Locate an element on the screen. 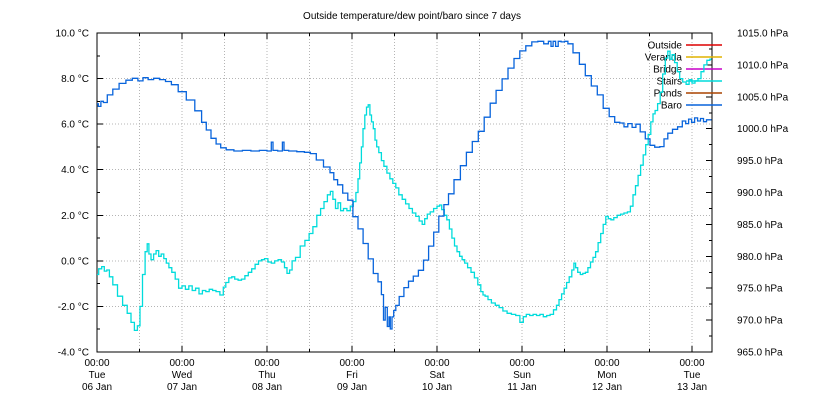  legend-label-veranda: Veranda is located at coordinates (664, 58).